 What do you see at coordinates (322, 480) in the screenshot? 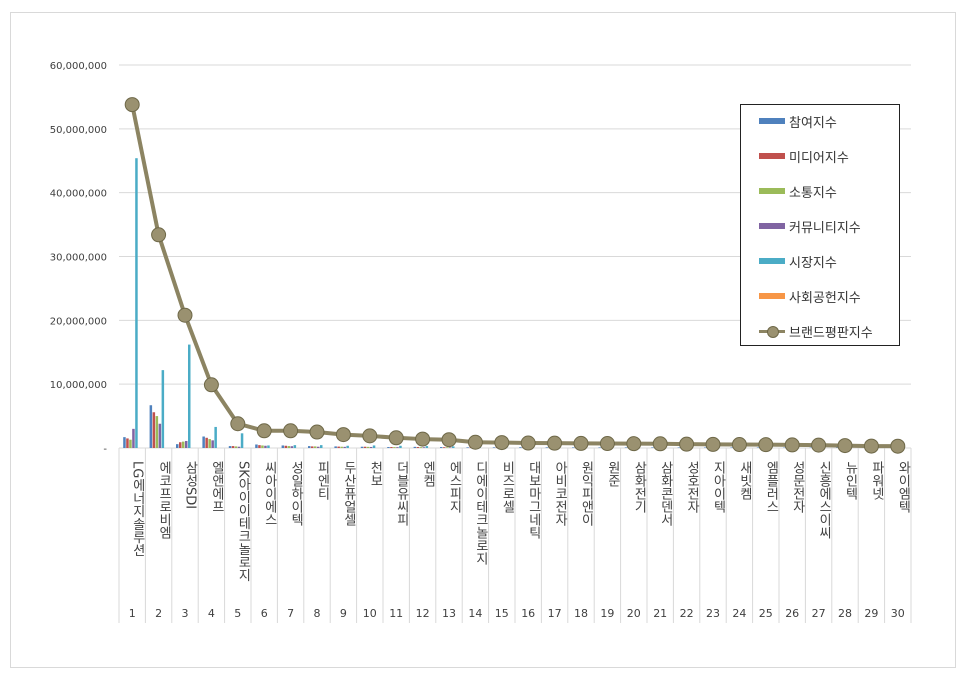
I see `category-label: 피엔티` at bounding box center [322, 480].